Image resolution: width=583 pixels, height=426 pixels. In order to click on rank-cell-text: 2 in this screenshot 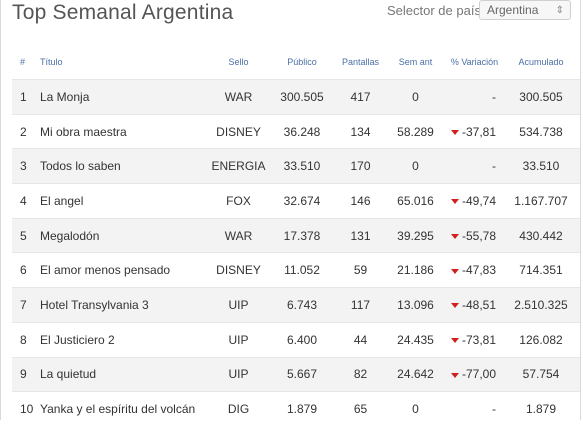, I will do `click(23, 131)`.